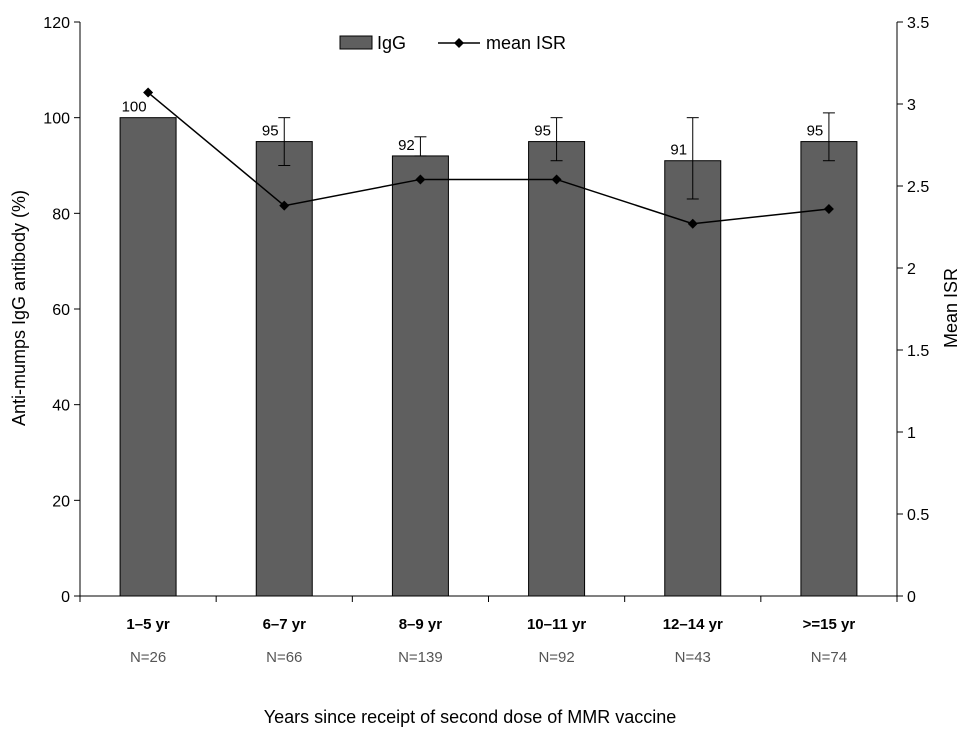  Describe the element at coordinates (693, 624) in the screenshot. I see `category-label: 12–14 yr` at that location.